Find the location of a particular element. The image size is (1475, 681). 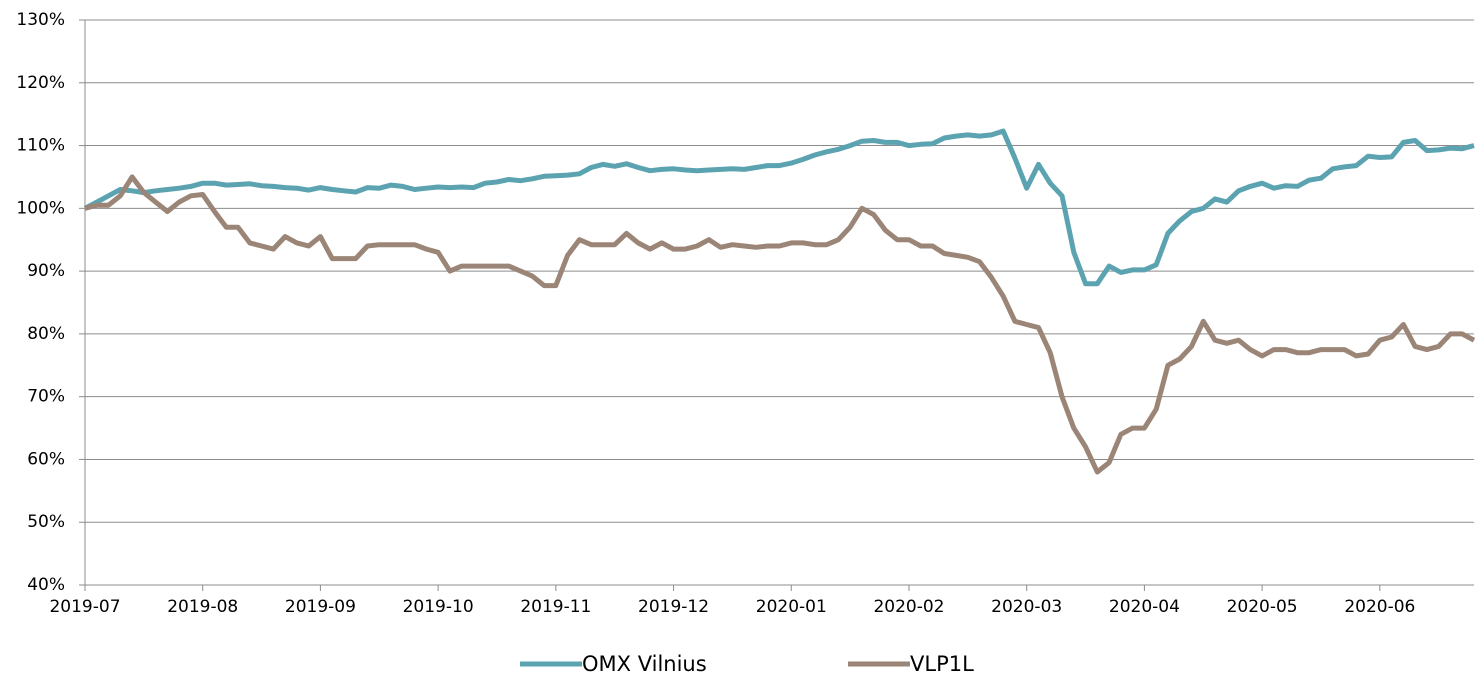

x-tick-label: 2020-06 is located at coordinates (1379, 607).